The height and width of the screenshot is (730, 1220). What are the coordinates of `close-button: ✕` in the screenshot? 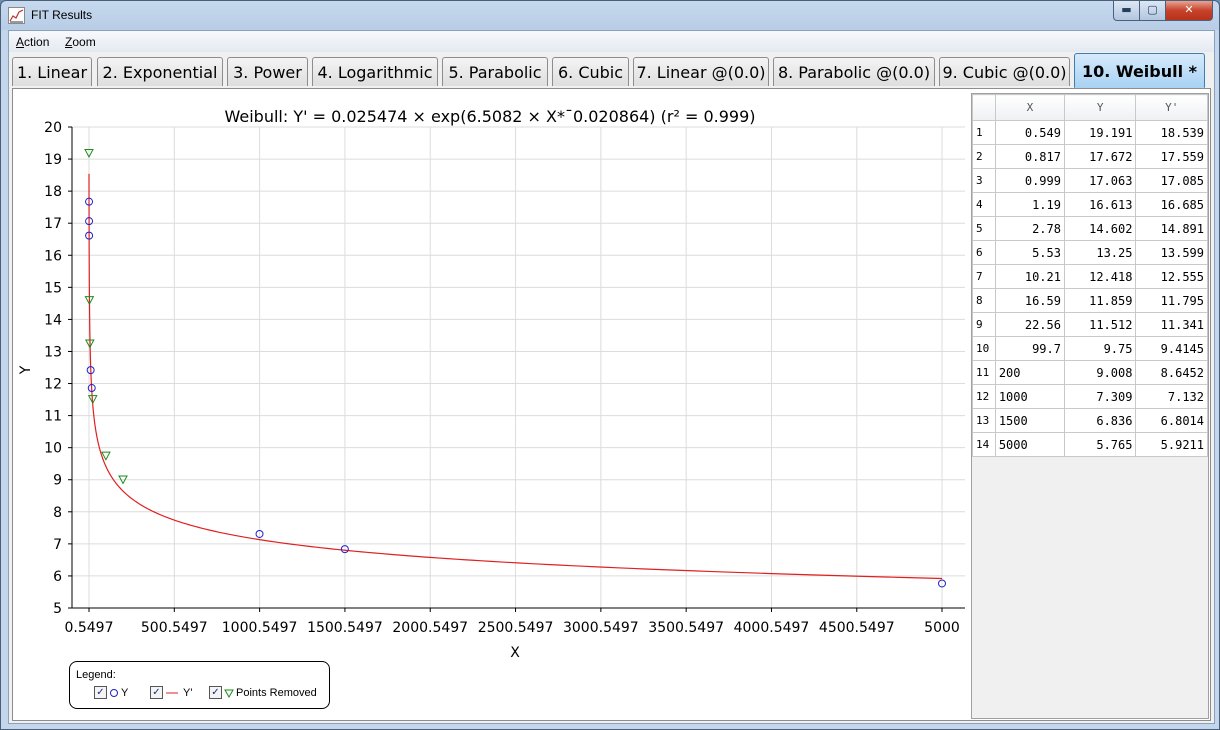 It's located at (1189, 11).